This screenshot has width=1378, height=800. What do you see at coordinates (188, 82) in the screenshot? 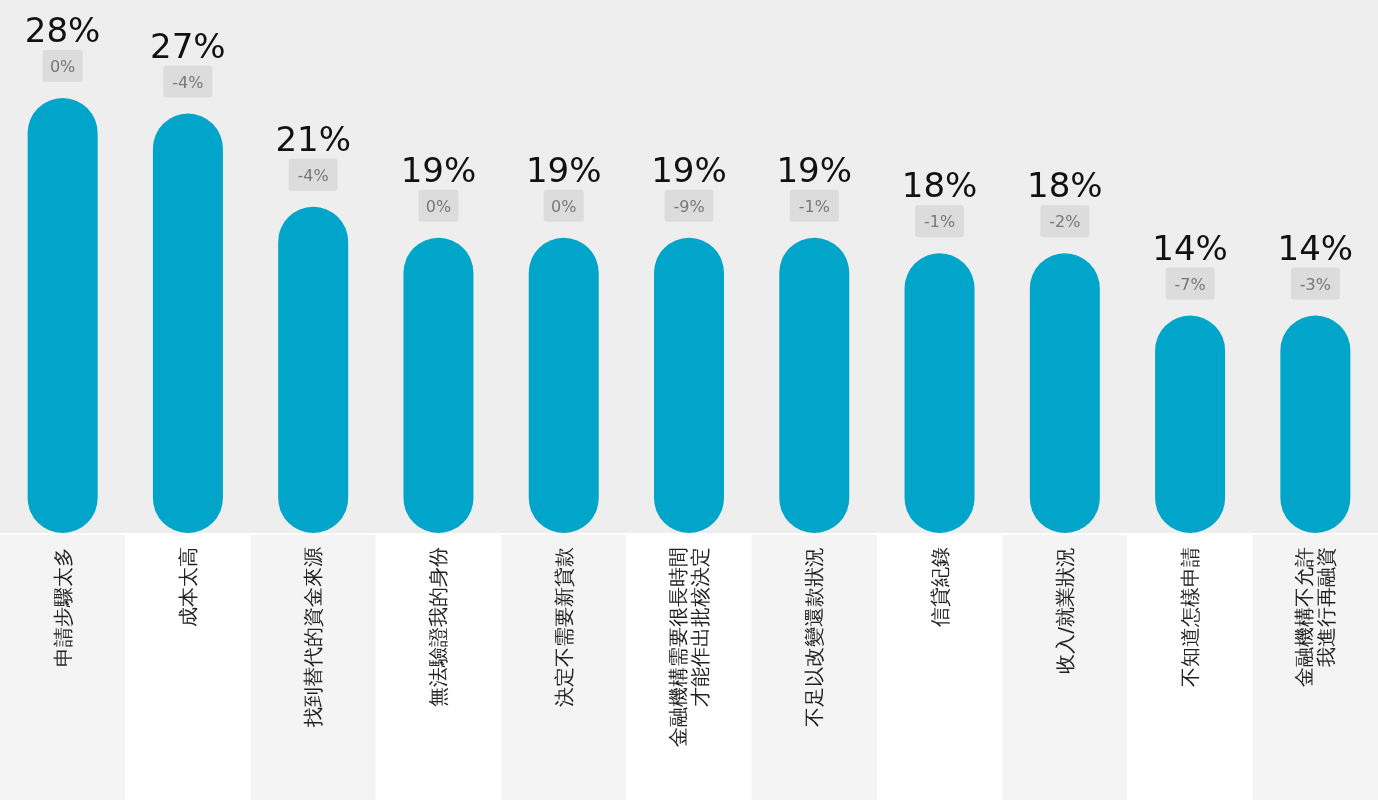
I see `text: -4%` at bounding box center [188, 82].